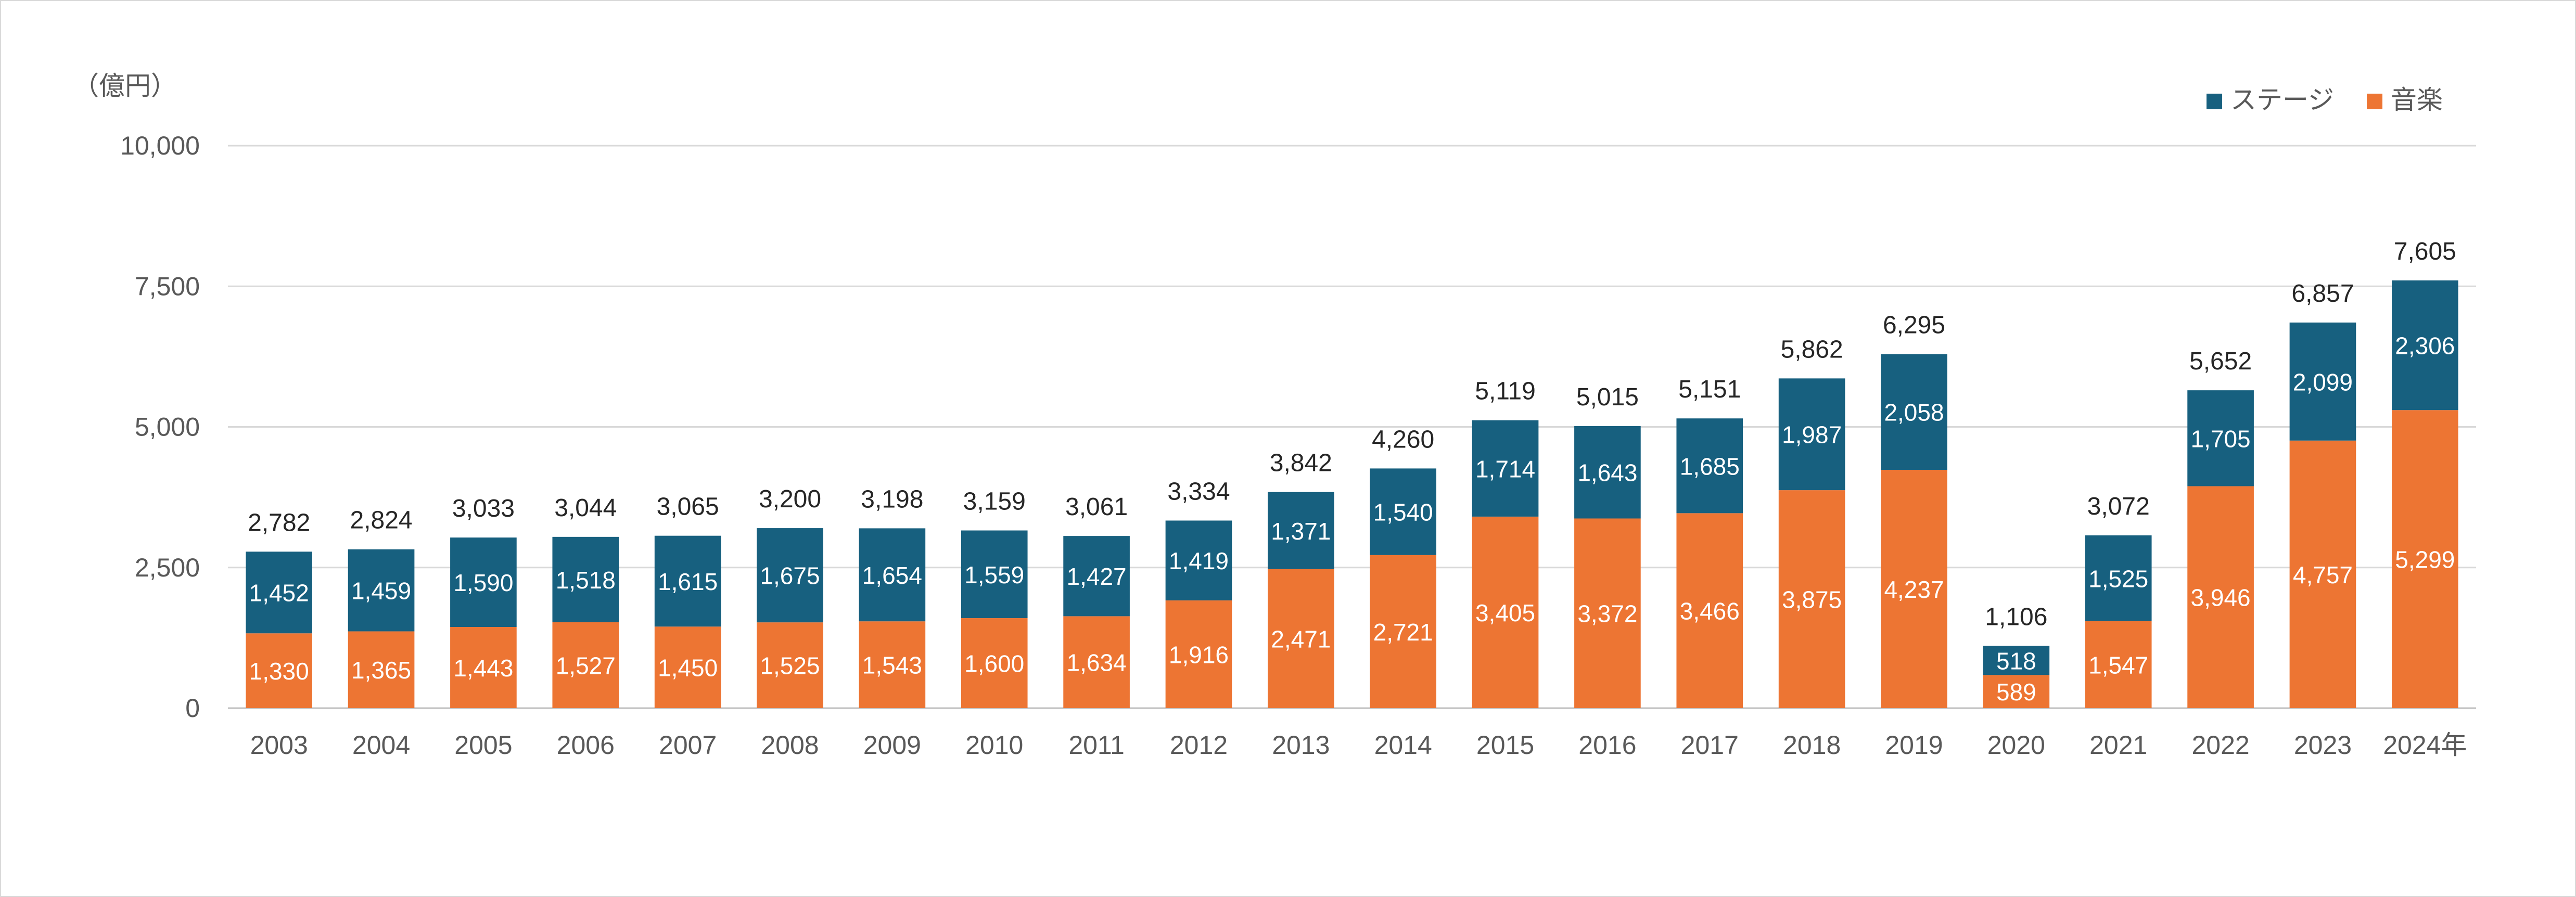 The width and height of the screenshot is (2576, 897). Describe the element at coordinates (1403, 745) in the screenshot. I see `x-tick-label: 2014` at that location.